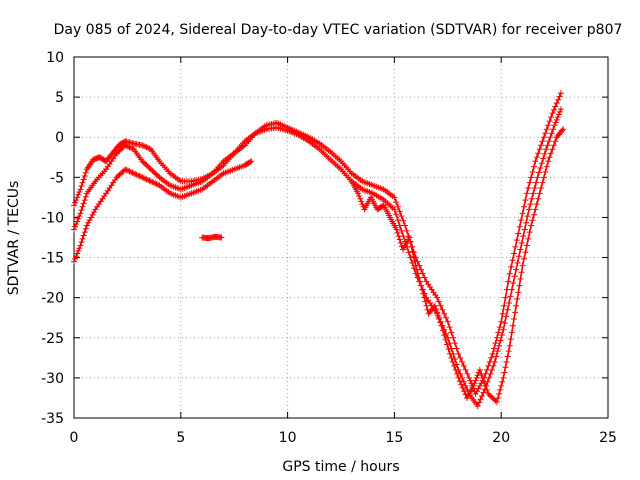 This screenshot has height=480, width=640. I want to click on x-tick-label: 10, so click(288, 438).